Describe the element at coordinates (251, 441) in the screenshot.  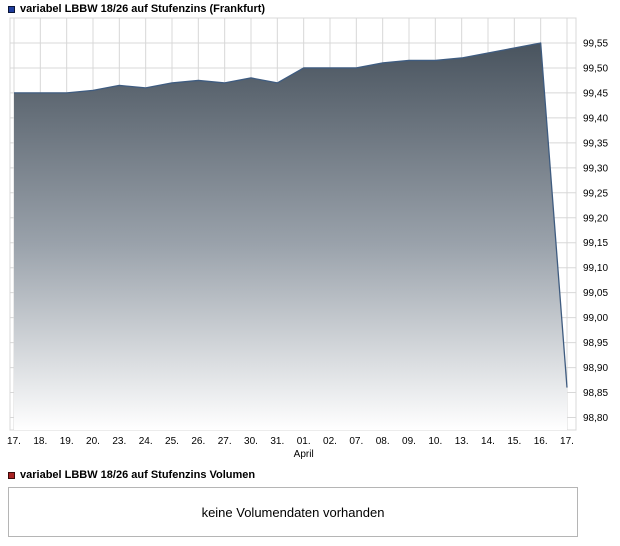
I see `svg-text: 30.` at that location.